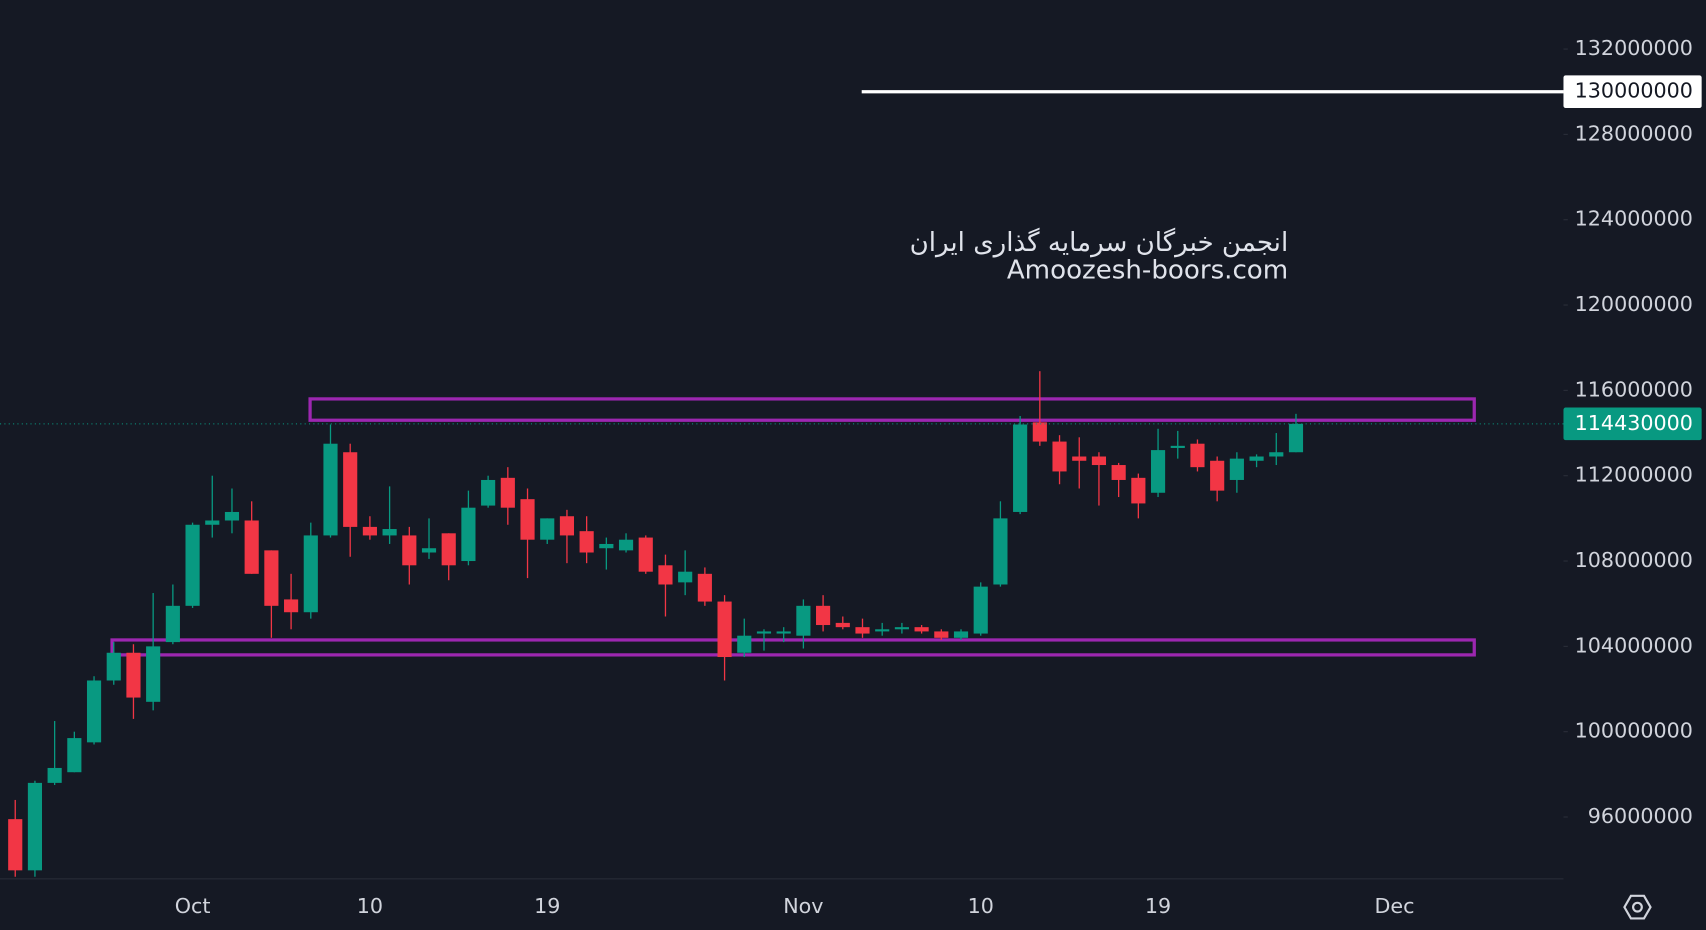 Image resolution: width=1706 pixels, height=930 pixels. I want to click on y-tick-label: 112000000, so click(1634, 475).